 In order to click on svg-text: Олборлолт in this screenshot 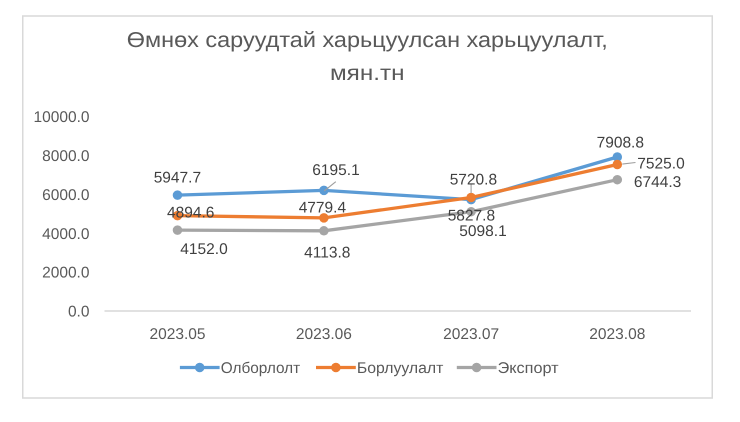, I will do `click(261, 368)`.